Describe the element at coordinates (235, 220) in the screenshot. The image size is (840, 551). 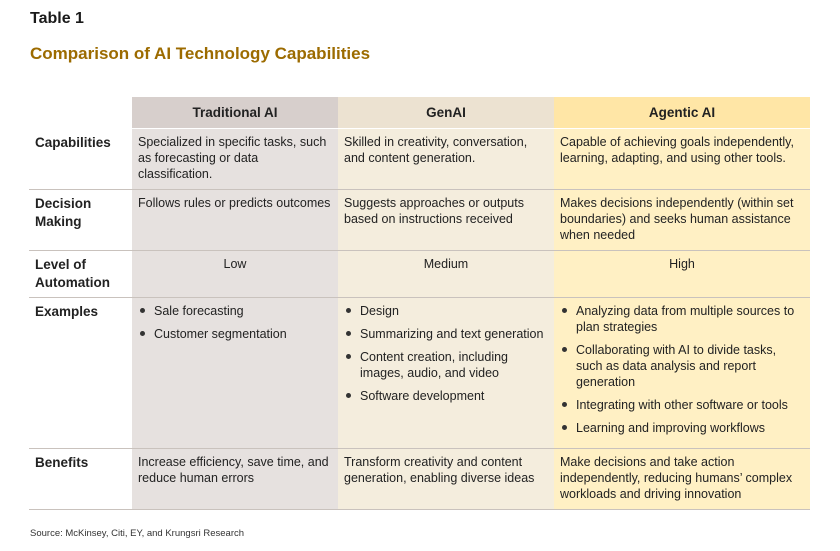
I see `cell-decision-traditional: Follows rules or predicts outcomes` at that location.